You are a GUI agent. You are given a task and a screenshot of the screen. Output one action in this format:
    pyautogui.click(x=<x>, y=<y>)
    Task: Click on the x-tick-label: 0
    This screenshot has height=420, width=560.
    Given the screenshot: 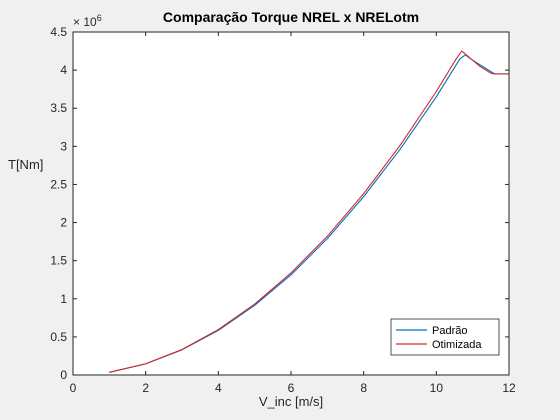 What is the action you would take?
    pyautogui.click(x=73, y=388)
    